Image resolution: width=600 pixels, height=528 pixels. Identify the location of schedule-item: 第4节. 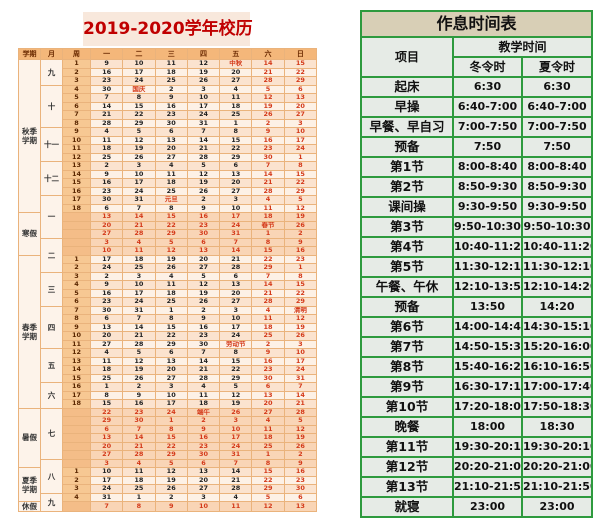
(407, 247).